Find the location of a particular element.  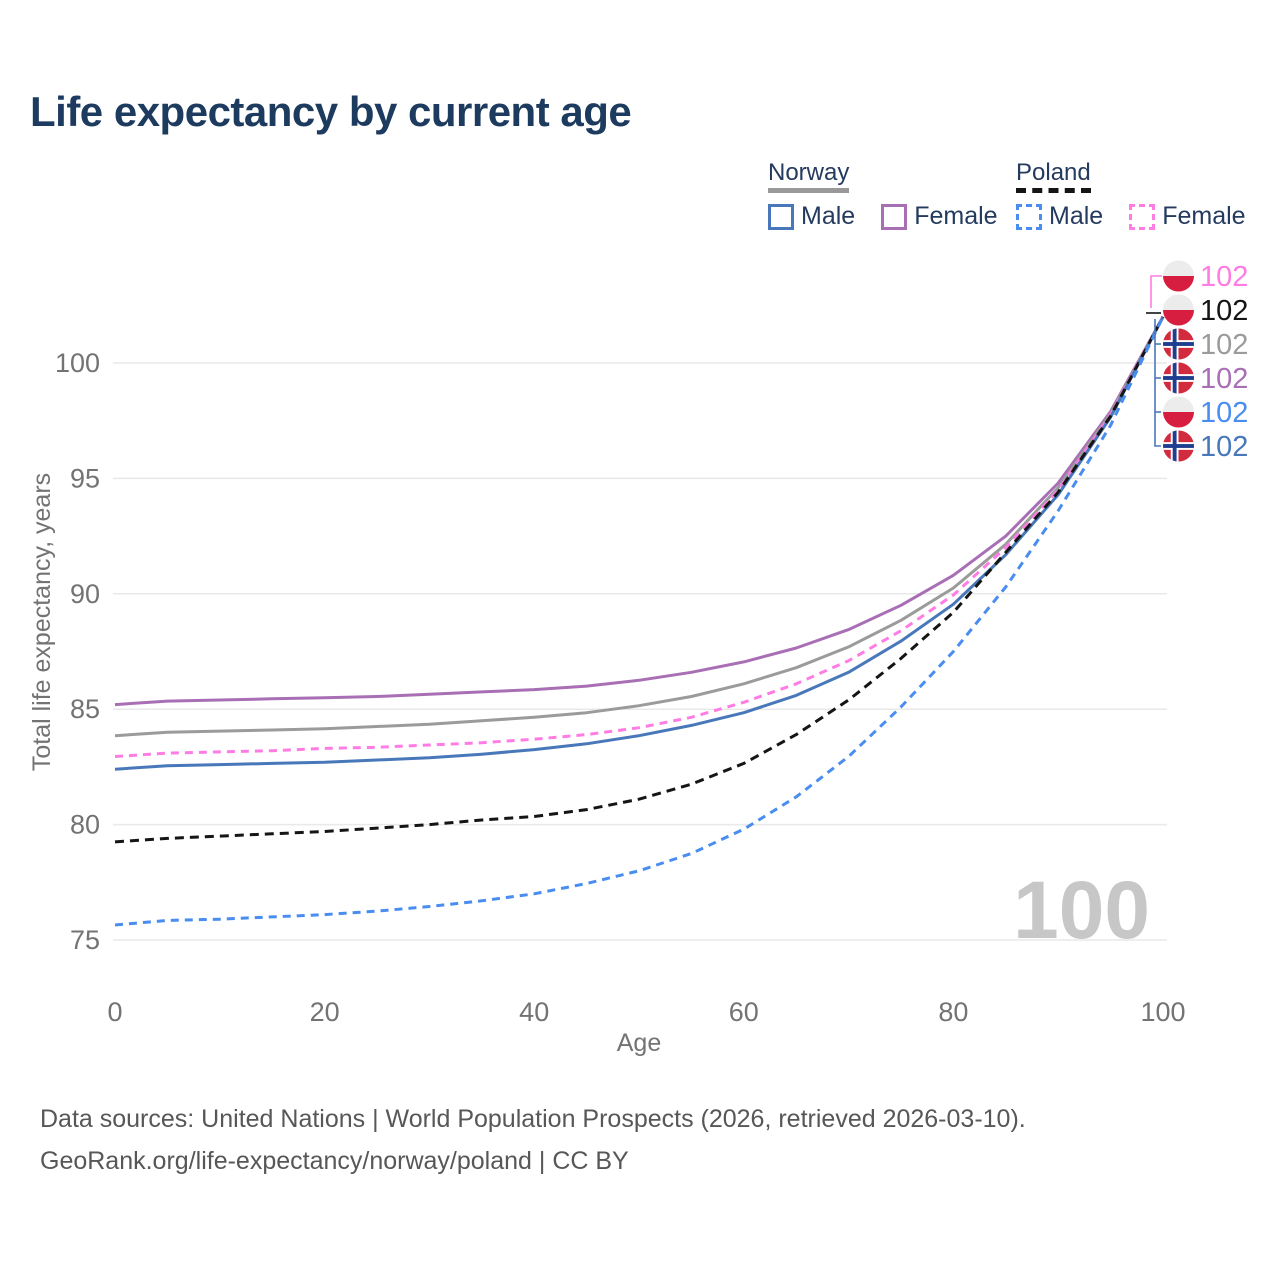

legend-item-norway-male: Male is located at coordinates (811, 216).